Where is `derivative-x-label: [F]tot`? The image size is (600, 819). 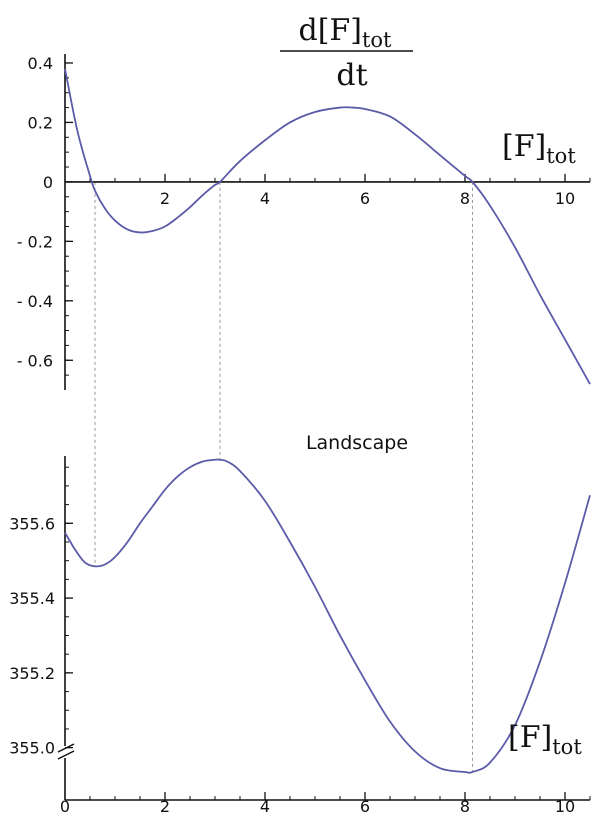 derivative-x-label: [F]tot is located at coordinates (539, 148).